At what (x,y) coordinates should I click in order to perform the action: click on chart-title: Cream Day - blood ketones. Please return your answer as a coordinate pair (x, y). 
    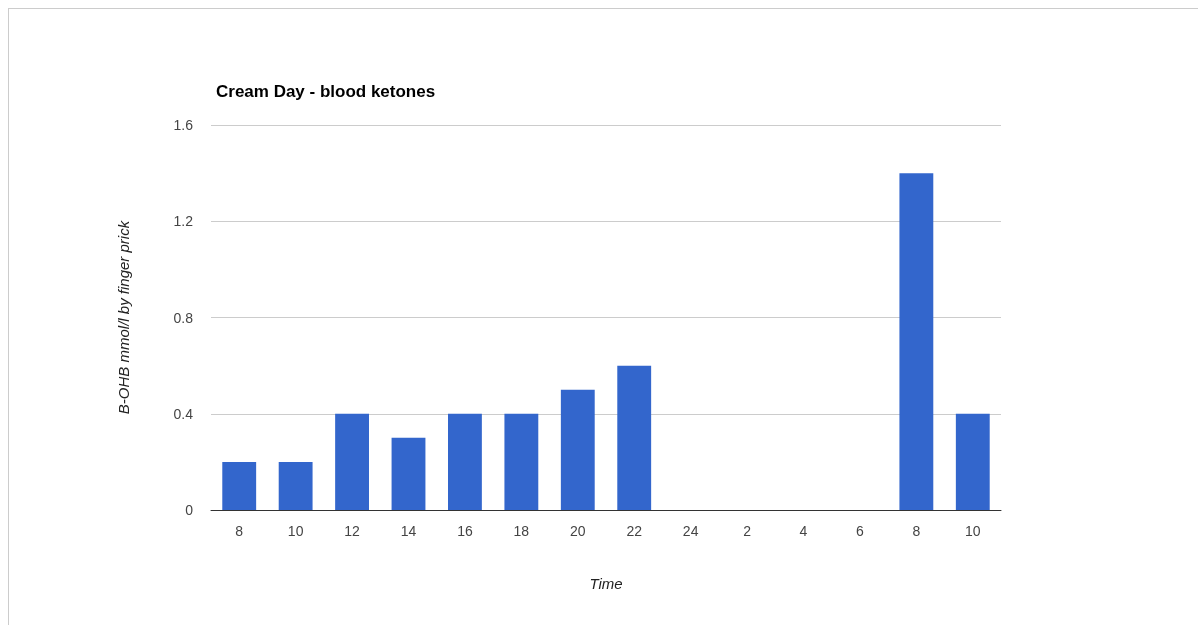
    Looking at the image, I should click on (326, 91).